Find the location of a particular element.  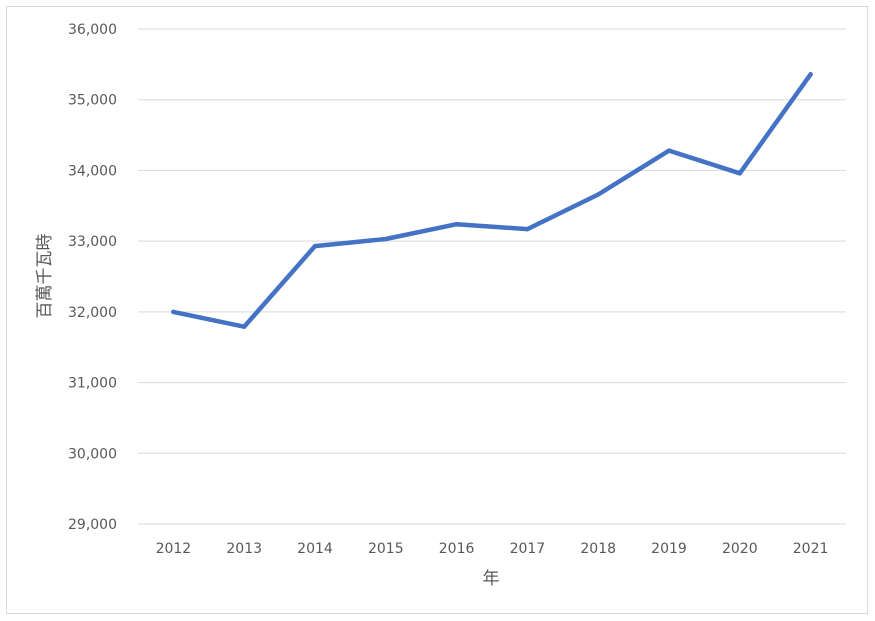

y-tick-label: 32,000 is located at coordinates (92, 313).